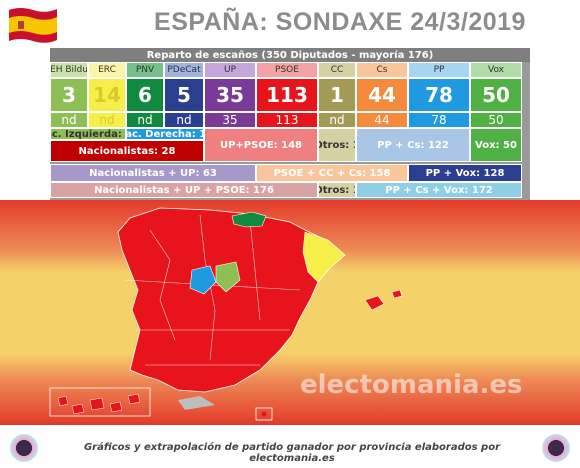 The width and height of the screenshot is (580, 468). I want to click on party-header-cc: CC, so click(337, 70).